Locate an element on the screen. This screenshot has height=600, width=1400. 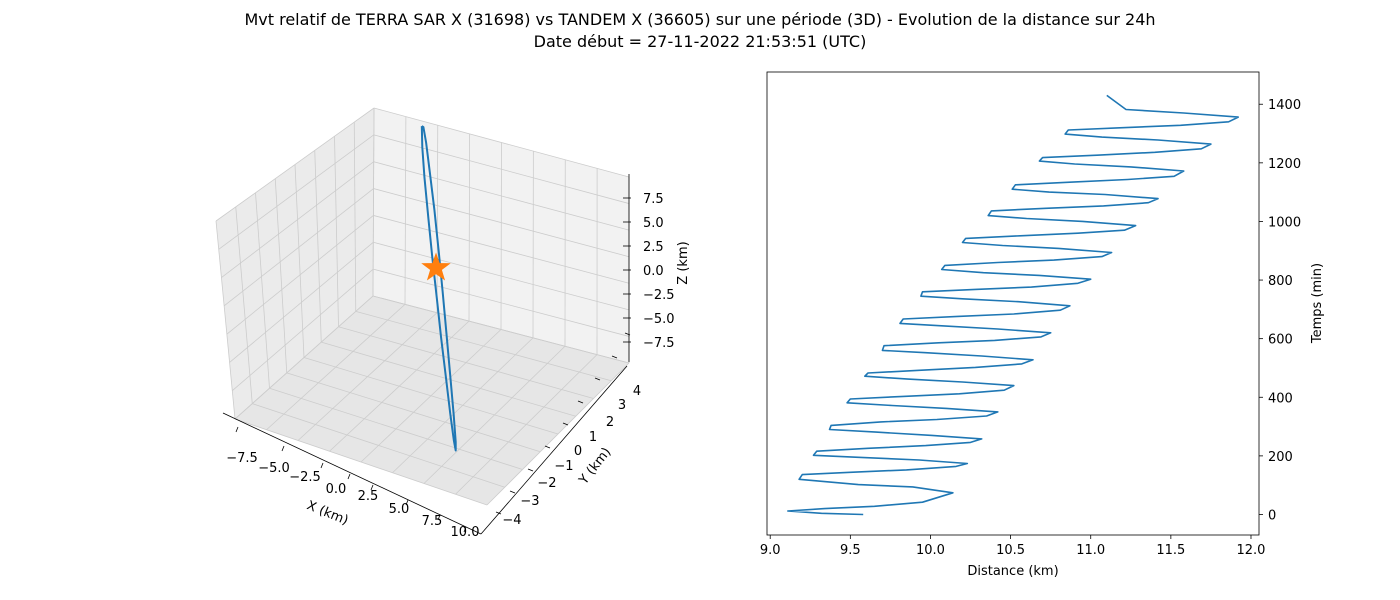
y-tick-label: −2 is located at coordinates (546, 483).